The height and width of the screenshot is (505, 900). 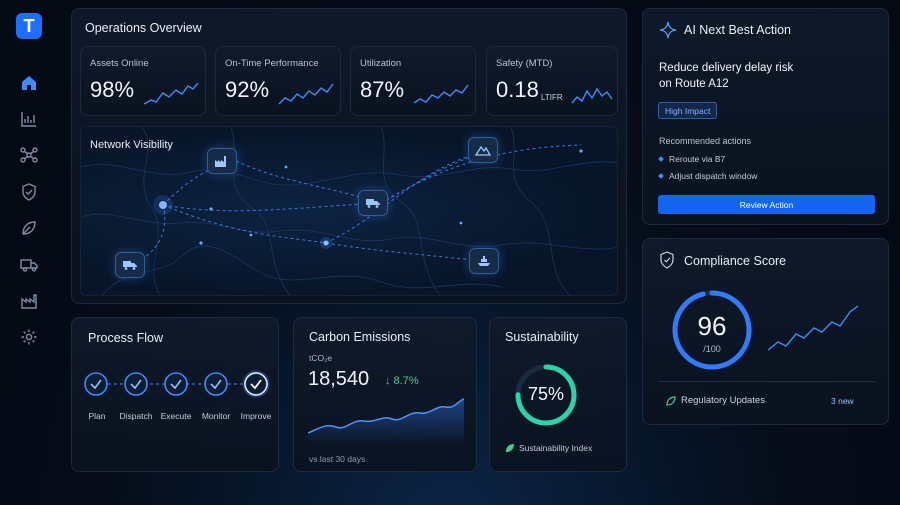 What do you see at coordinates (517, 89) in the screenshot?
I see `kpi-value: 0.18` at bounding box center [517, 89].